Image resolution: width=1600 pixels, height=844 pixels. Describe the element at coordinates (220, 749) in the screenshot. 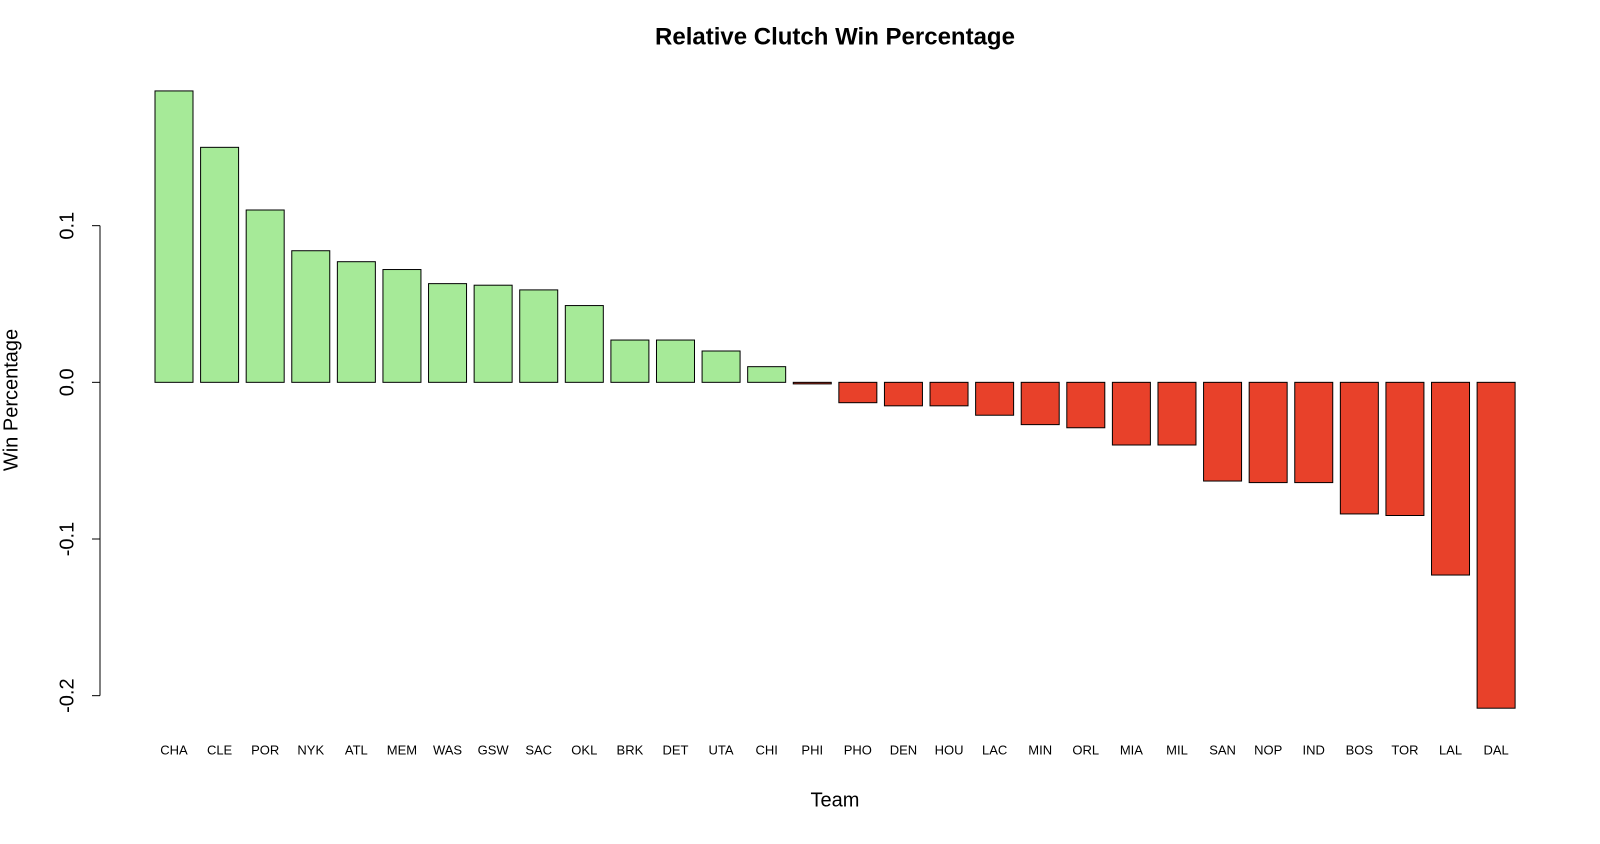

I see `x-tick-label: CLE` at that location.